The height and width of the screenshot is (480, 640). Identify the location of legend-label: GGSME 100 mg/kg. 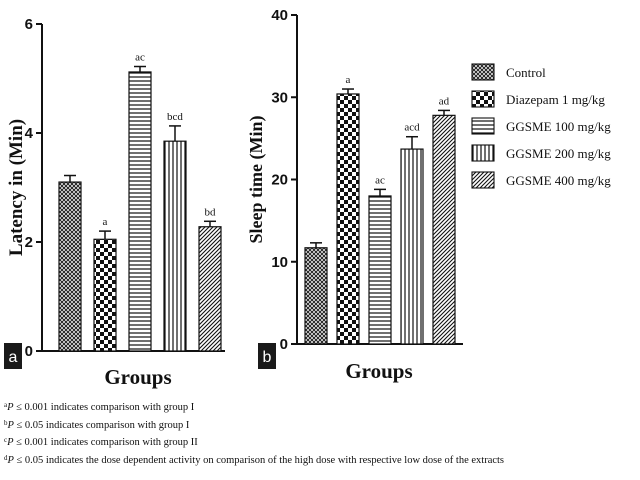
(558, 126).